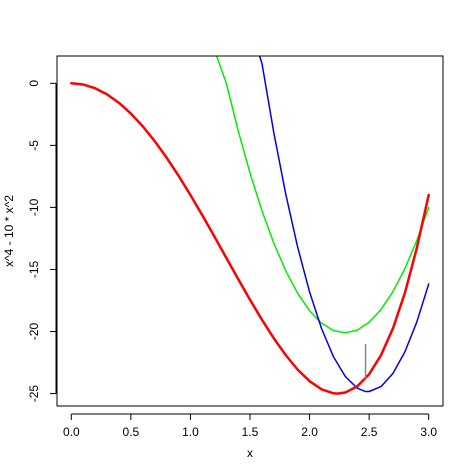  What do you see at coordinates (250, 453) in the screenshot?
I see `x-axis-label: x` at bounding box center [250, 453].